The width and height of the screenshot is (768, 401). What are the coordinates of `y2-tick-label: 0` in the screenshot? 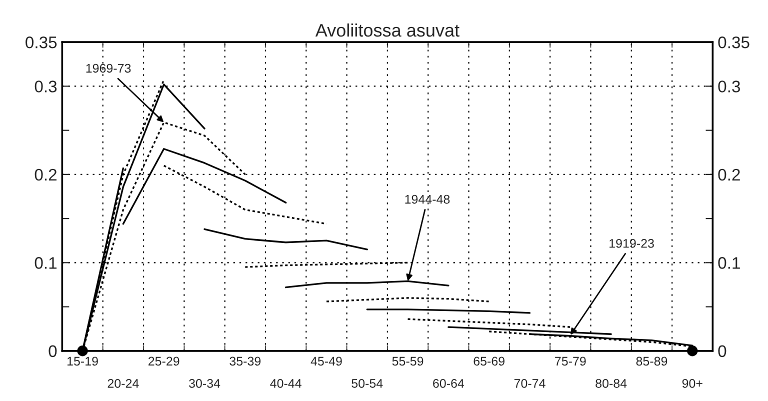 It's located at (722, 351).